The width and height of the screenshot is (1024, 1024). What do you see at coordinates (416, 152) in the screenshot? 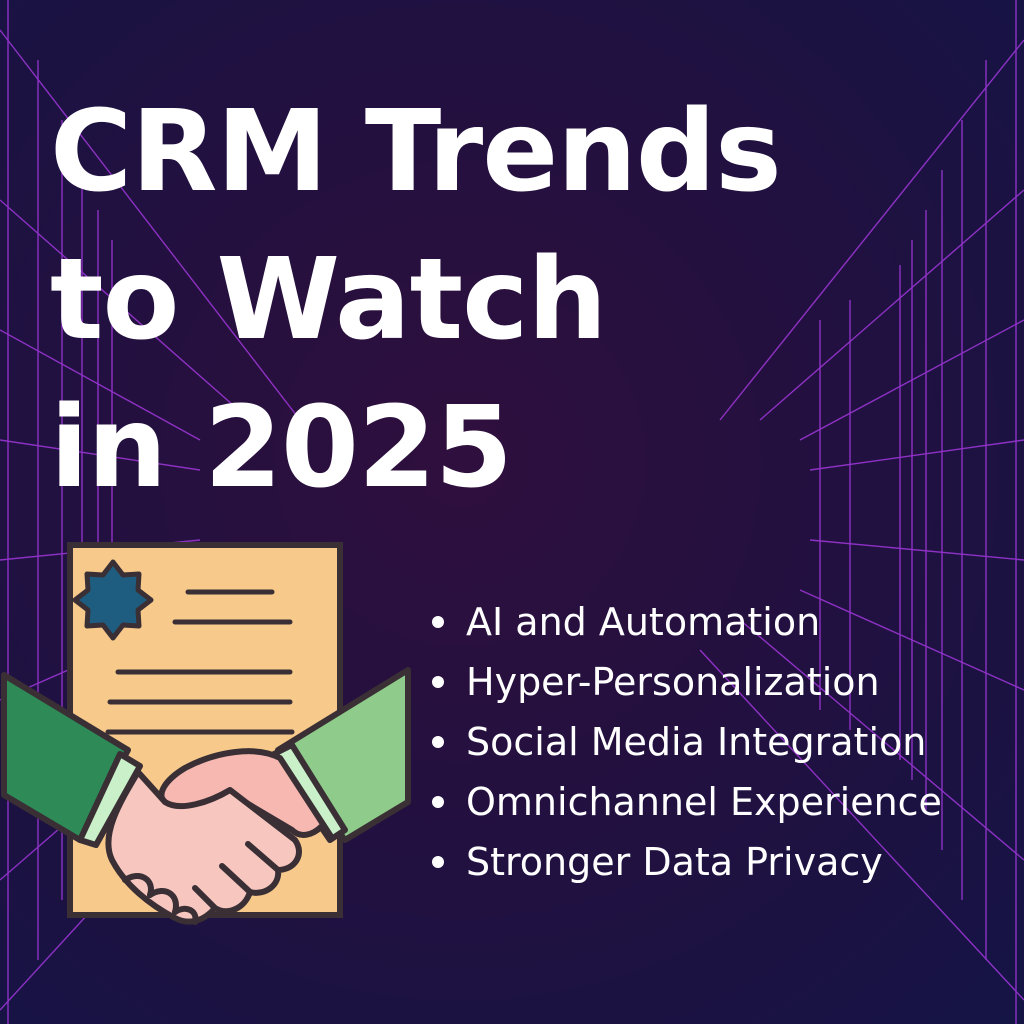
I see `title-line-1: CRM Trends` at bounding box center [416, 152].